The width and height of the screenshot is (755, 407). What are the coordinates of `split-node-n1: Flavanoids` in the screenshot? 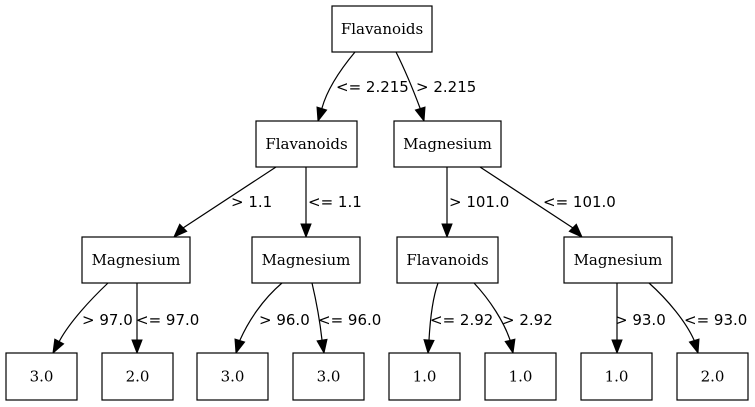 It's located at (306, 144).